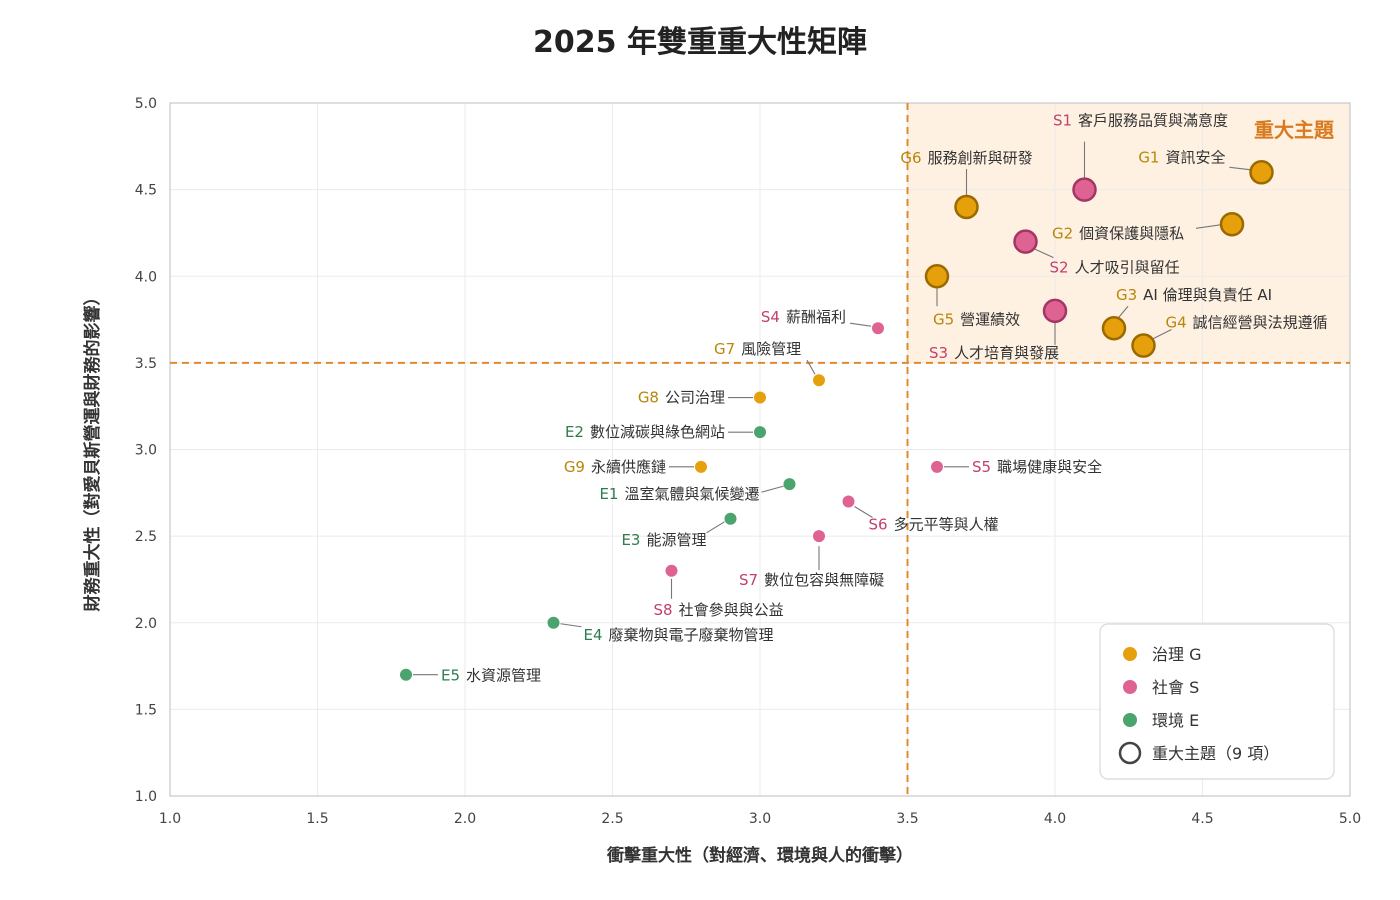 Image resolution: width=1400 pixels, height=900 pixels. Describe the element at coordinates (92, 451) in the screenshot. I see `y-axis-label: 財務重大性（對愛貝斯營運與財務的影響）` at that location.